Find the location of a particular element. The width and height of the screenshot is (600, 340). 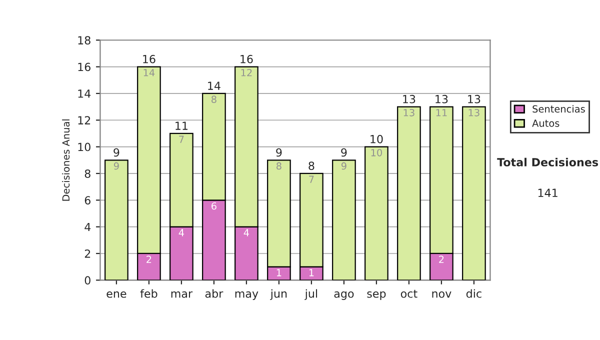

x-tick-label: jul is located at coordinates (311, 294).